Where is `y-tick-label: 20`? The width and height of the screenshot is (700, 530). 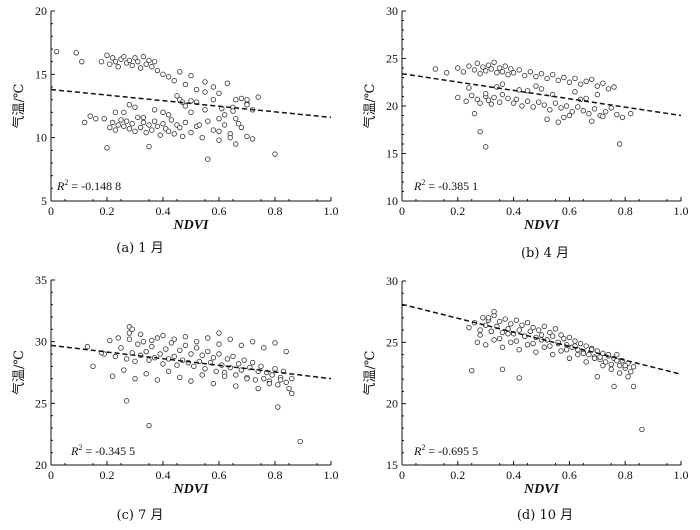 y-tick-label: 20 is located at coordinates (392, 106).